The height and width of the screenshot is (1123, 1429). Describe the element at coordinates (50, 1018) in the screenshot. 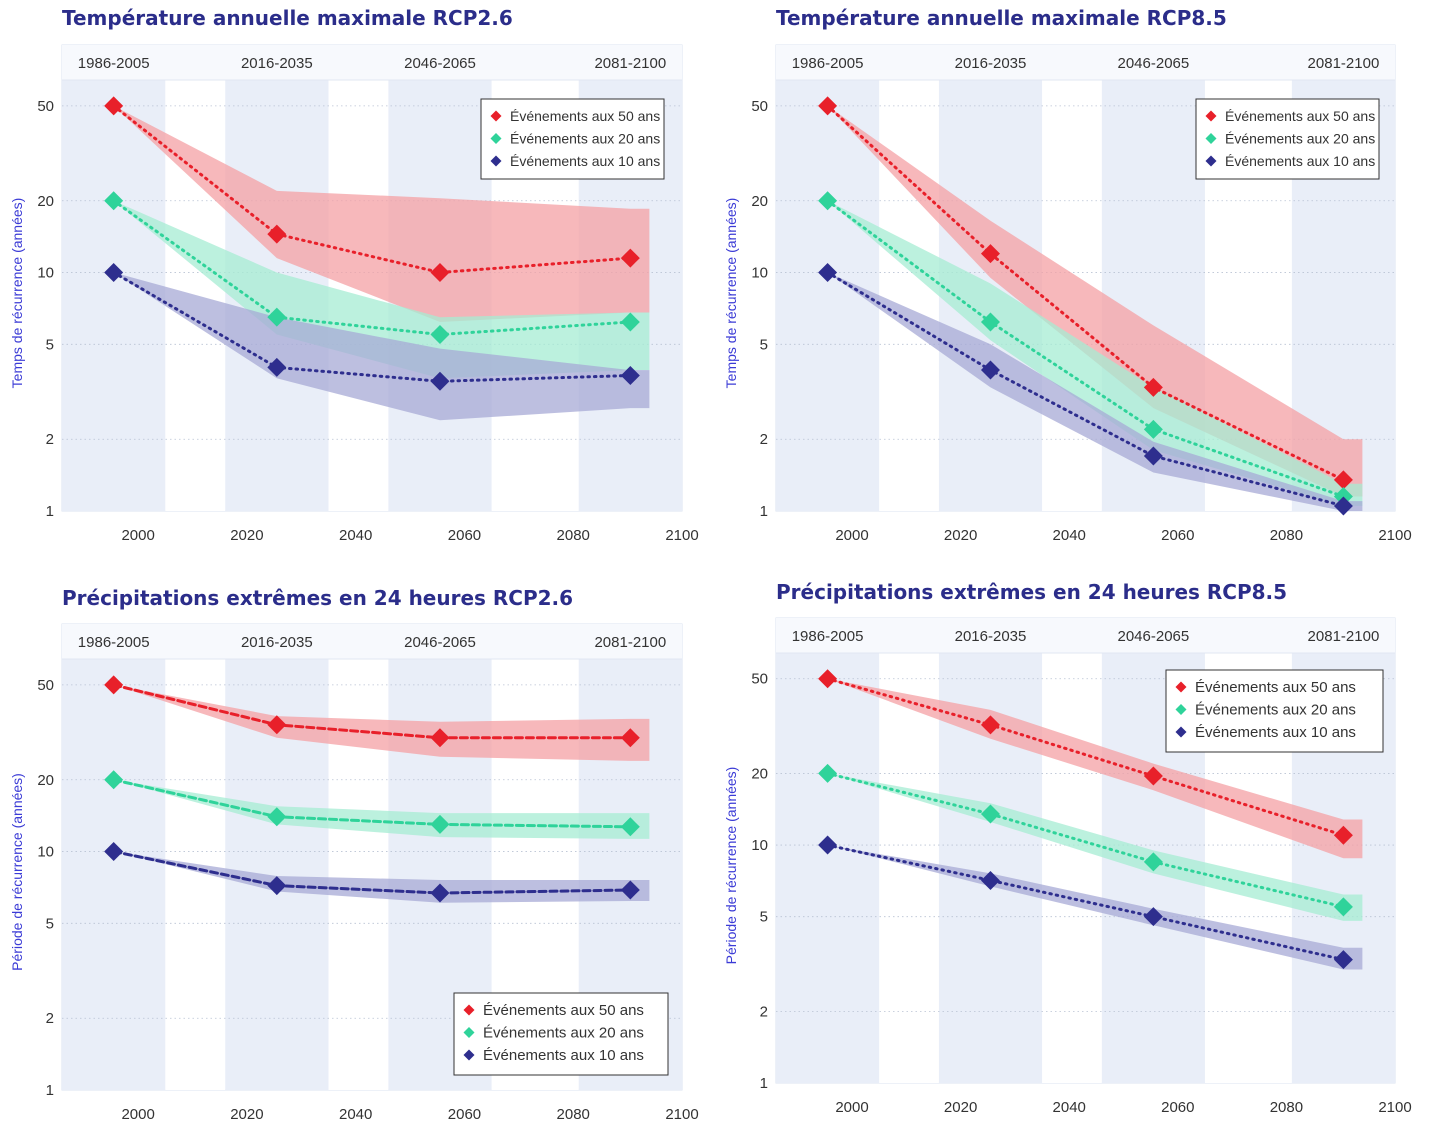

I see `y-tick-label: 2` at that location.